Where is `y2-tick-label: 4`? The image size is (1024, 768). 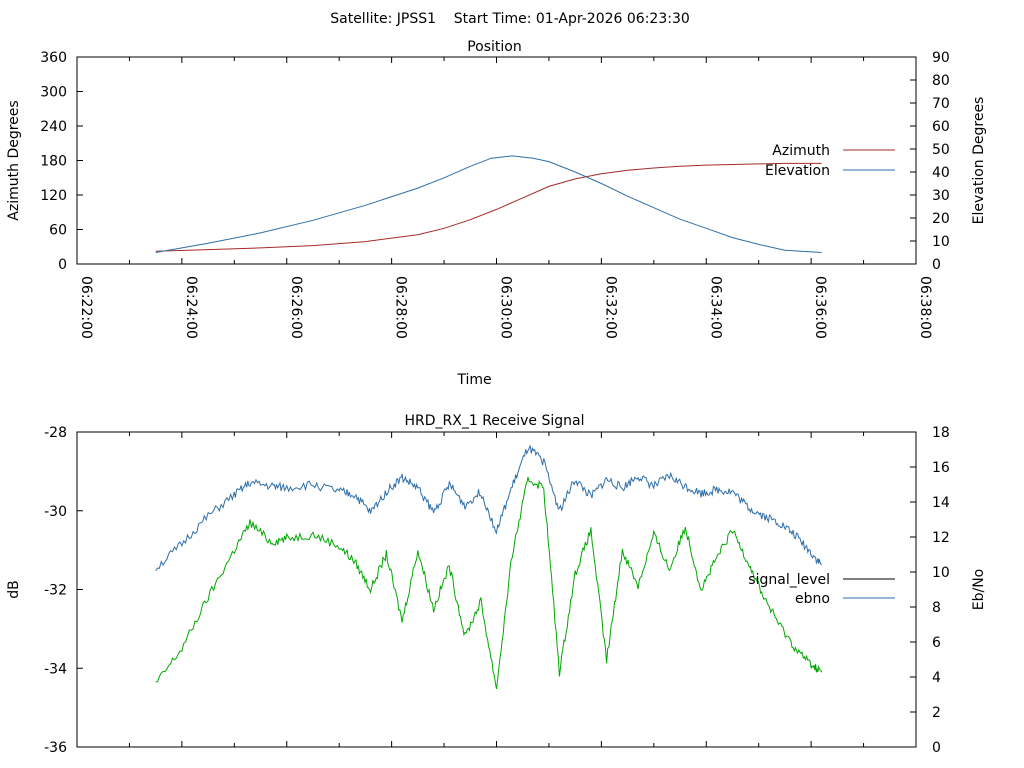 y2-tick-label: 4 is located at coordinates (936, 678).